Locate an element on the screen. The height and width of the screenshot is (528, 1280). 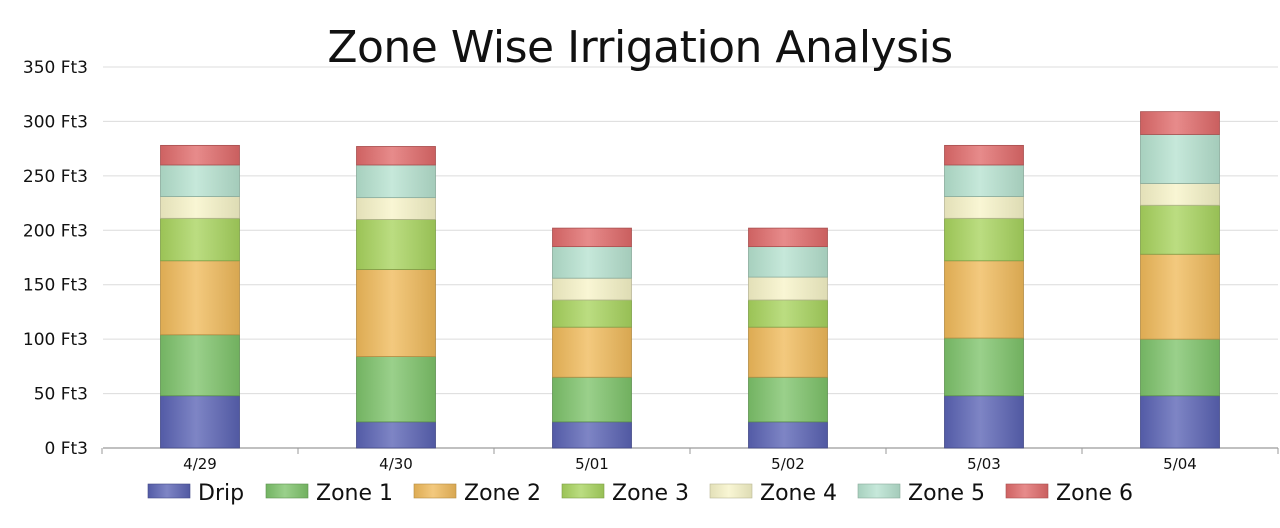
y-tick-label: 300 Ft3 is located at coordinates (55, 122).